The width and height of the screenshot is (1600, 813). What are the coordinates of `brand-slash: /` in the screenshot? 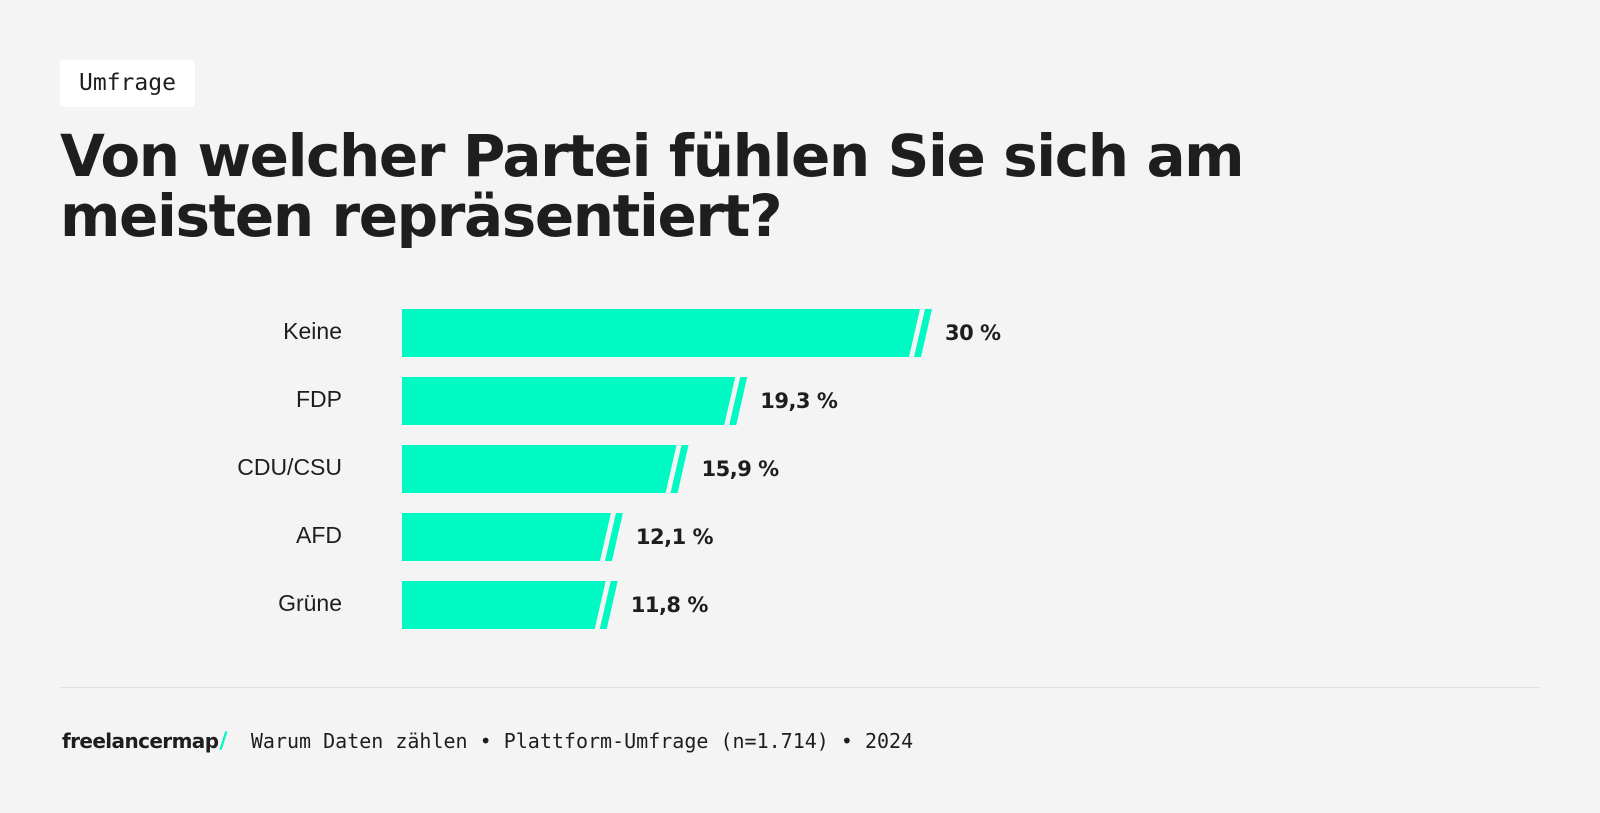 It's located at (223, 741).